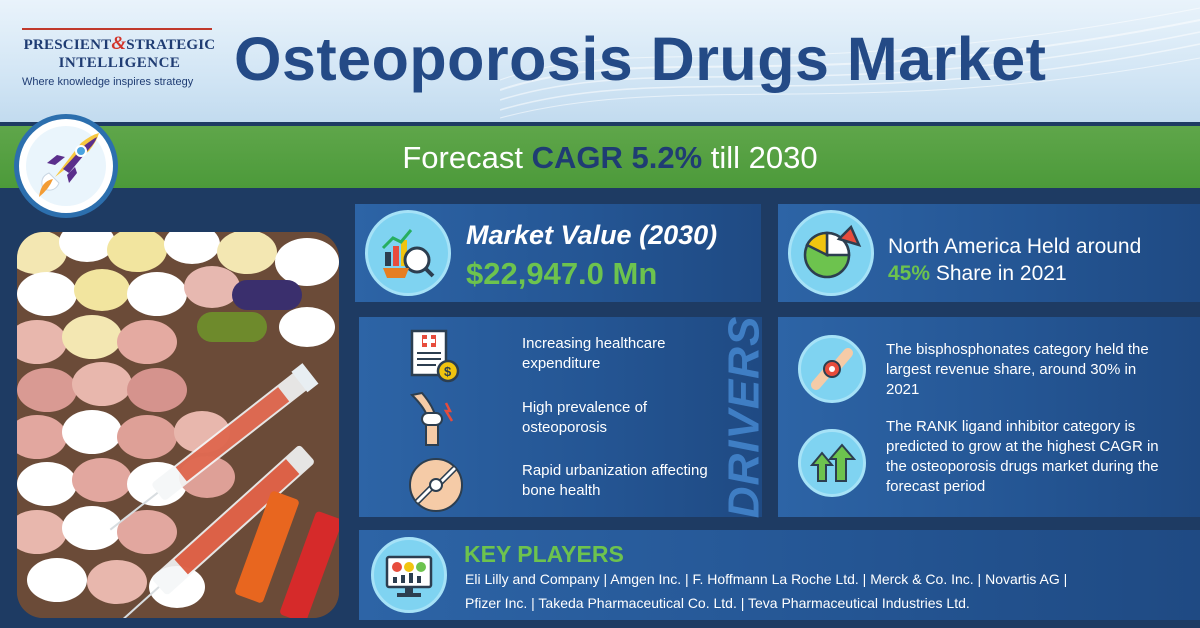  Describe the element at coordinates (436, 355) in the screenshot. I see `medical-bill-icon: $` at that location.